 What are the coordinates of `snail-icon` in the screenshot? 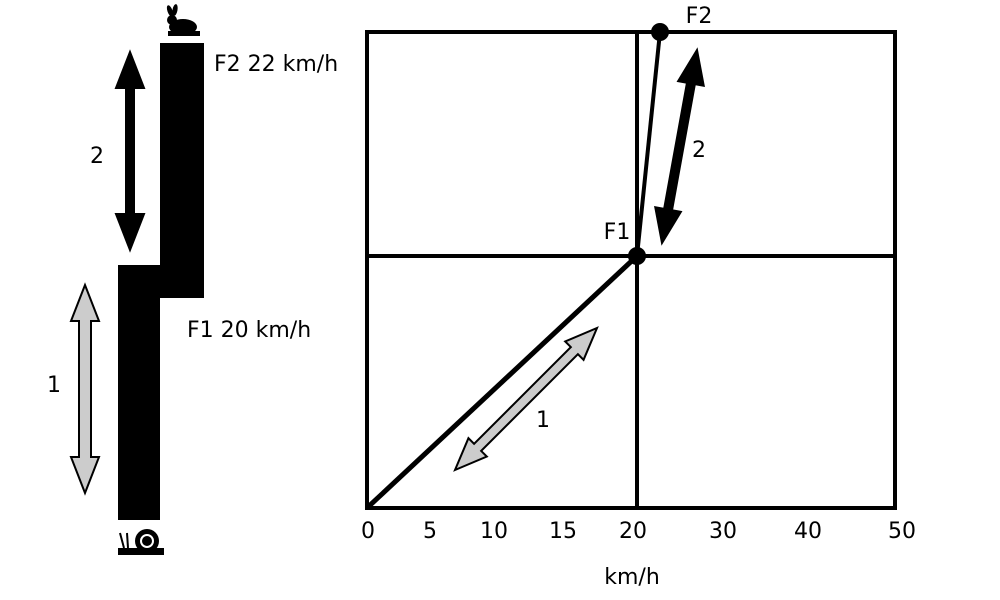 It's located at (141, 542).